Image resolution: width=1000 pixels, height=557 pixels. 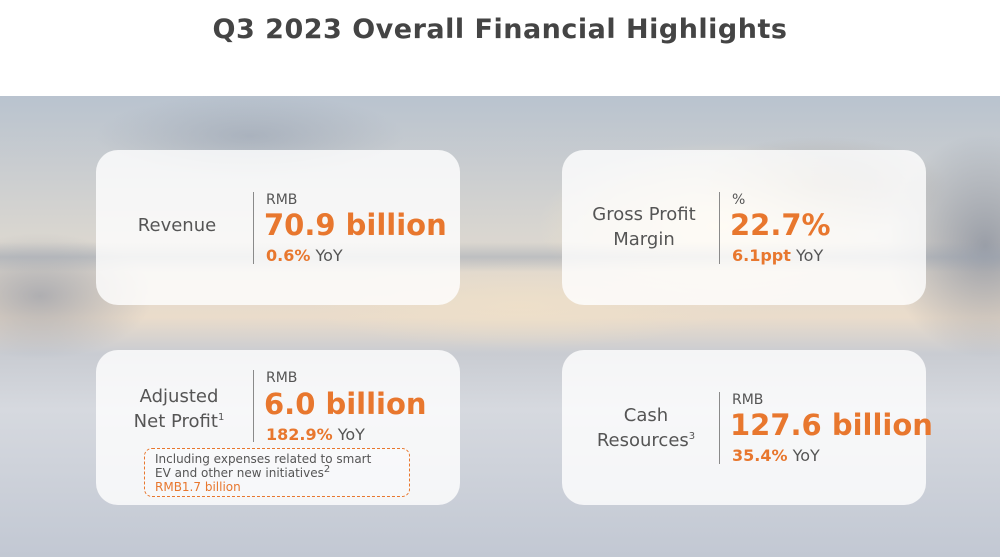 What do you see at coordinates (221, 417) in the screenshot?
I see `footnote-1-marker: 1` at bounding box center [221, 417].